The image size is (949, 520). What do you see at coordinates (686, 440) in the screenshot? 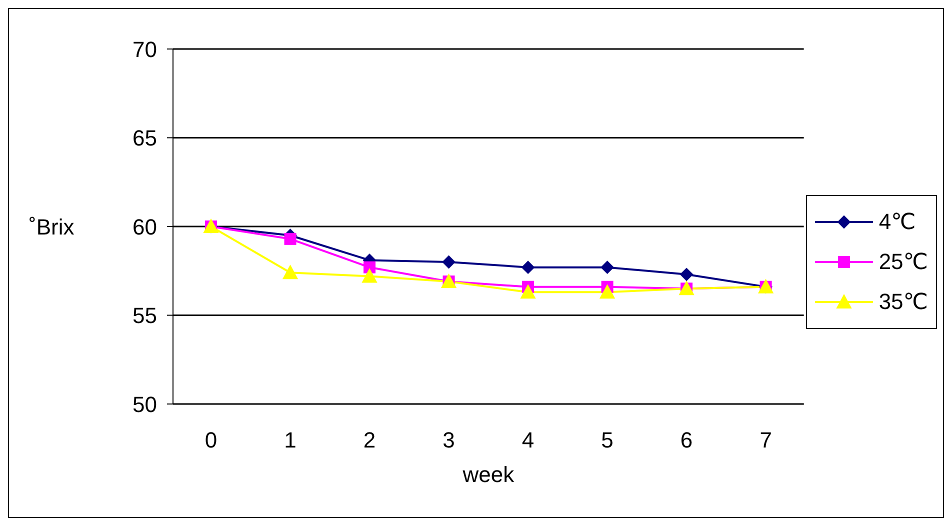
I see `x-tick-label: 6` at bounding box center [686, 440].